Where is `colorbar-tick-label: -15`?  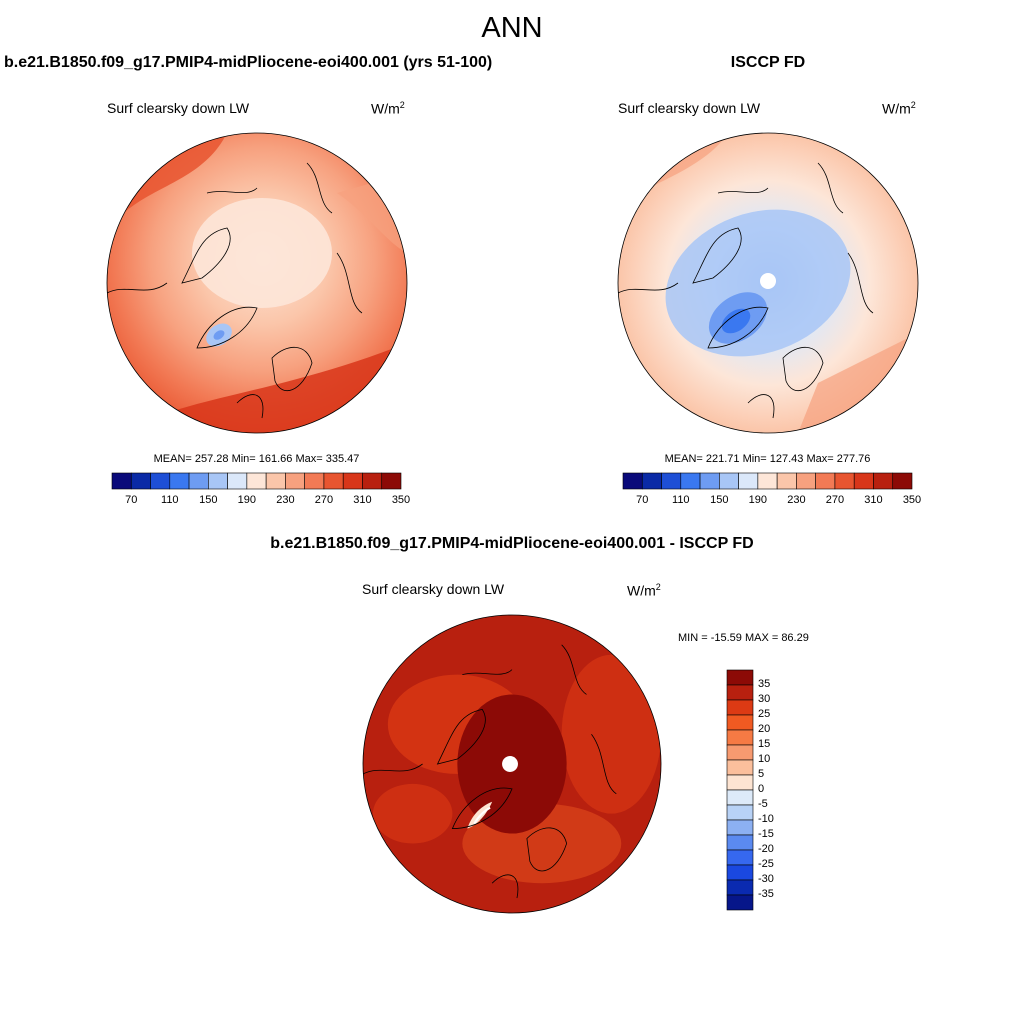 colorbar-tick-label: -15 is located at coordinates (766, 834).